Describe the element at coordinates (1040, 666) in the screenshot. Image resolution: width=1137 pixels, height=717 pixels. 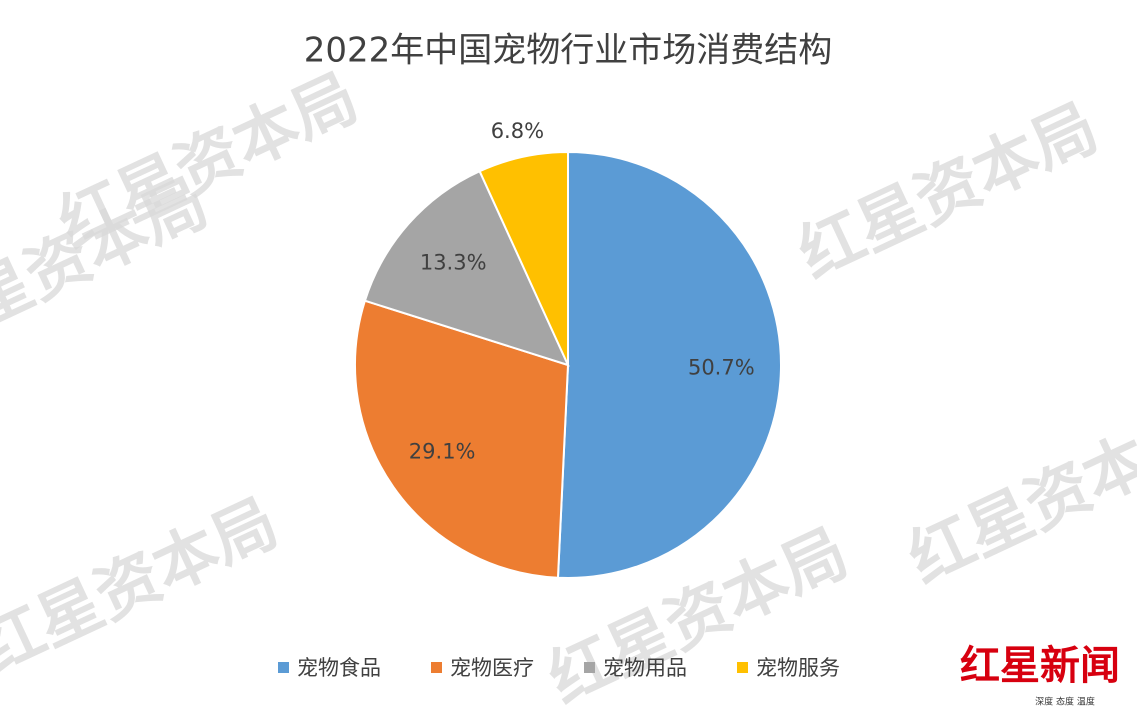
I see `logo-name: 红星新闻` at that location.